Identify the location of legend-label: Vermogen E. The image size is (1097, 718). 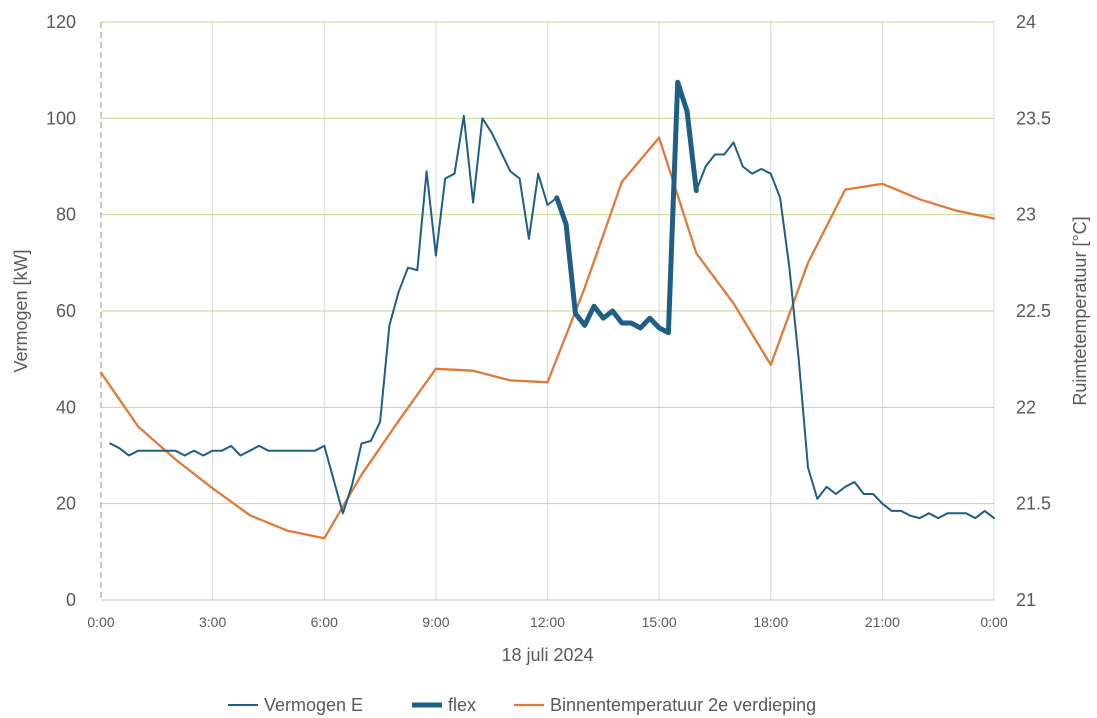
(313, 705).